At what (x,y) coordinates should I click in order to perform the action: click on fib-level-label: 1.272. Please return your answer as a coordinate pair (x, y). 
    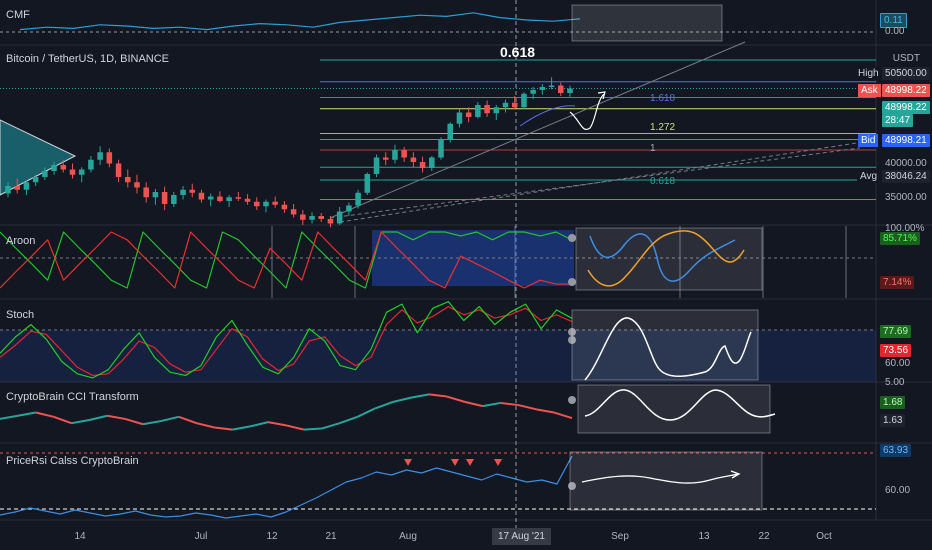
    Looking at the image, I should click on (663, 127).